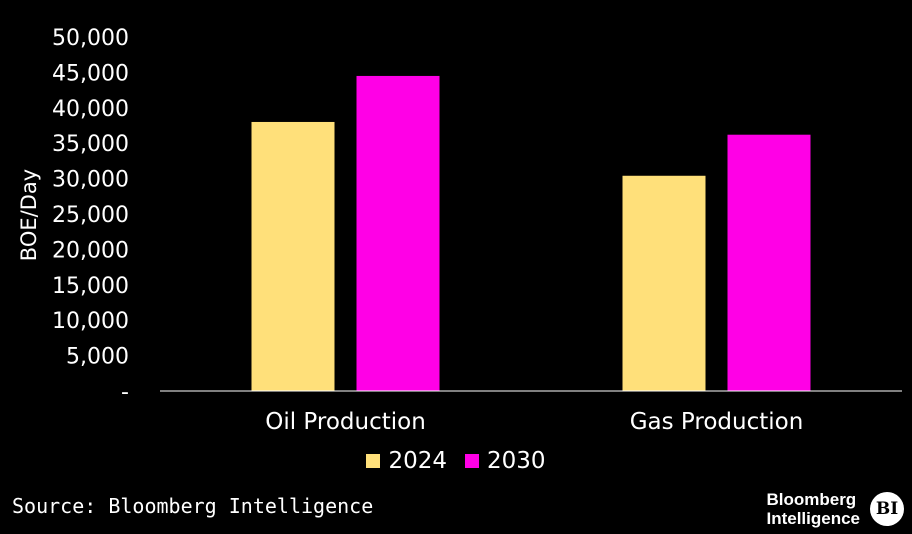 This screenshot has height=534, width=912. What do you see at coordinates (90, 250) in the screenshot?
I see `y-tick-label: 20,000` at bounding box center [90, 250].